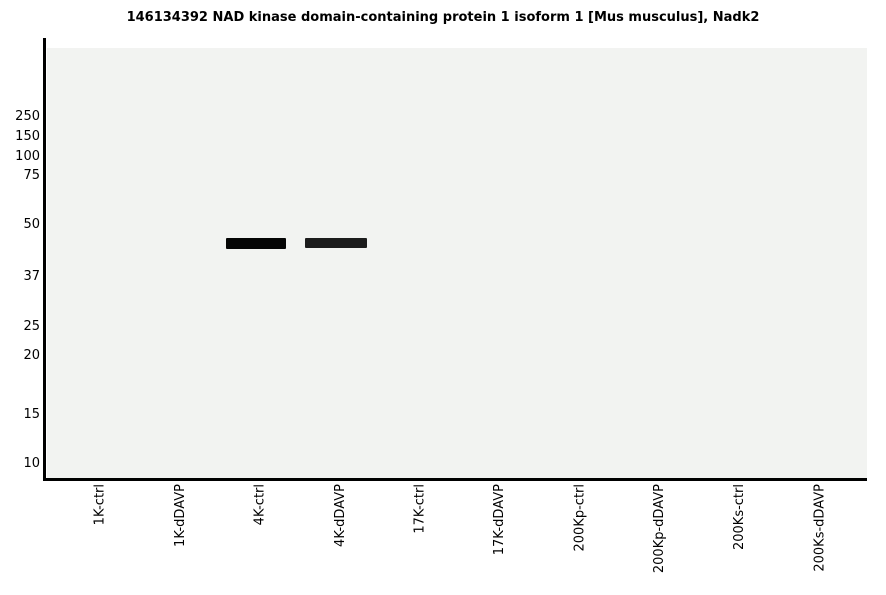  I want to click on lane-label: 4K-ctrl, so click(260, 505).